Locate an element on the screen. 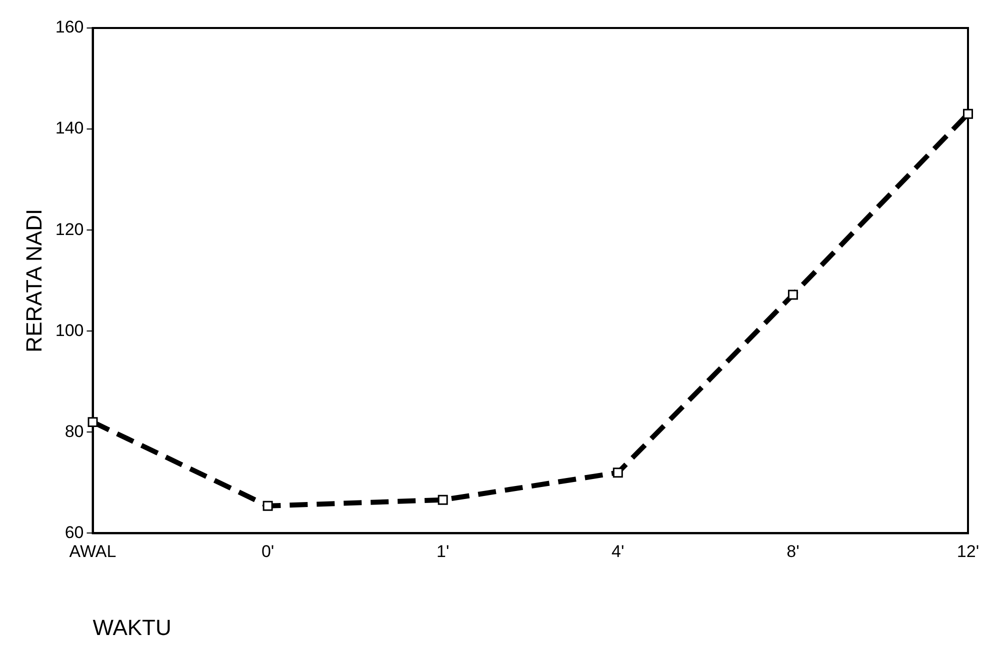  x-tick-label: 12' is located at coordinates (968, 552).